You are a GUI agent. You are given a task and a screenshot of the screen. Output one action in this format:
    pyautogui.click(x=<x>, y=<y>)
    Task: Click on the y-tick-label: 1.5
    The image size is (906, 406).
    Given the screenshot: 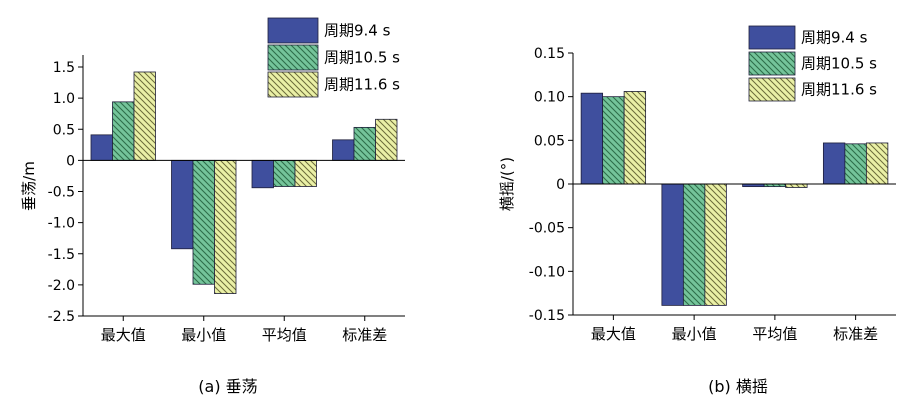 What is the action you would take?
    pyautogui.click(x=64, y=68)
    